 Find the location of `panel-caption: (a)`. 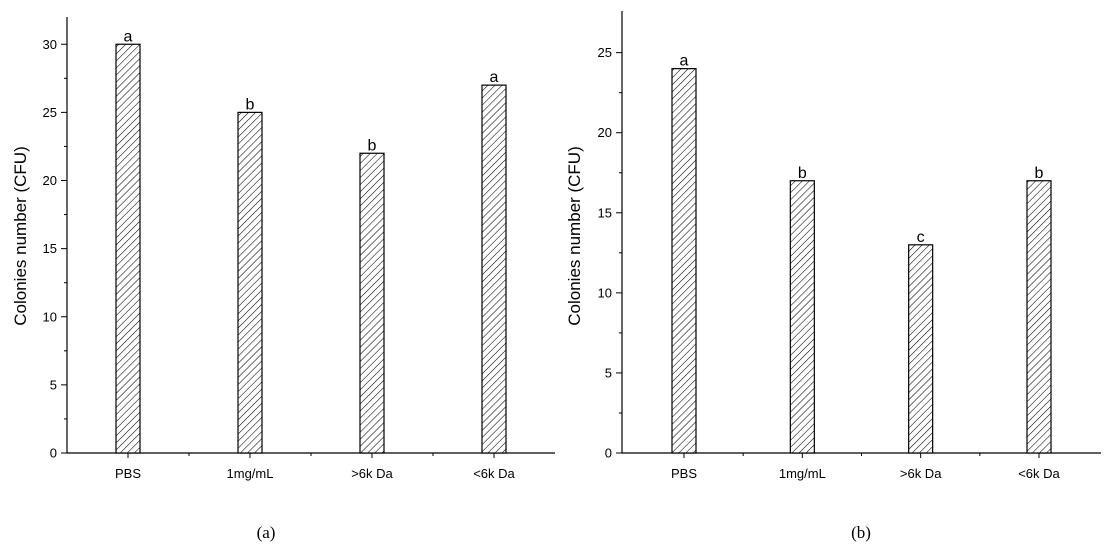

panel-caption: (a) is located at coordinates (266, 532).